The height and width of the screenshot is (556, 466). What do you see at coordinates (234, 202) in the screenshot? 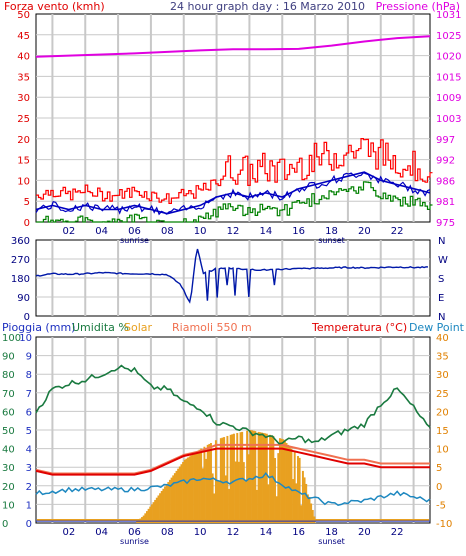
I see `wind-min-line` at bounding box center [234, 202].